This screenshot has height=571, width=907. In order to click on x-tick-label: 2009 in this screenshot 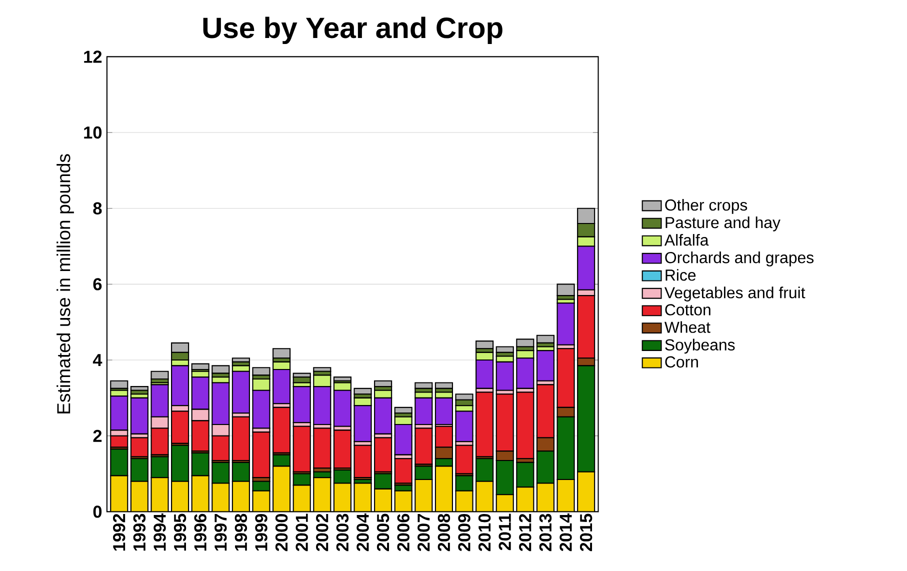, I will do `click(464, 533)`.